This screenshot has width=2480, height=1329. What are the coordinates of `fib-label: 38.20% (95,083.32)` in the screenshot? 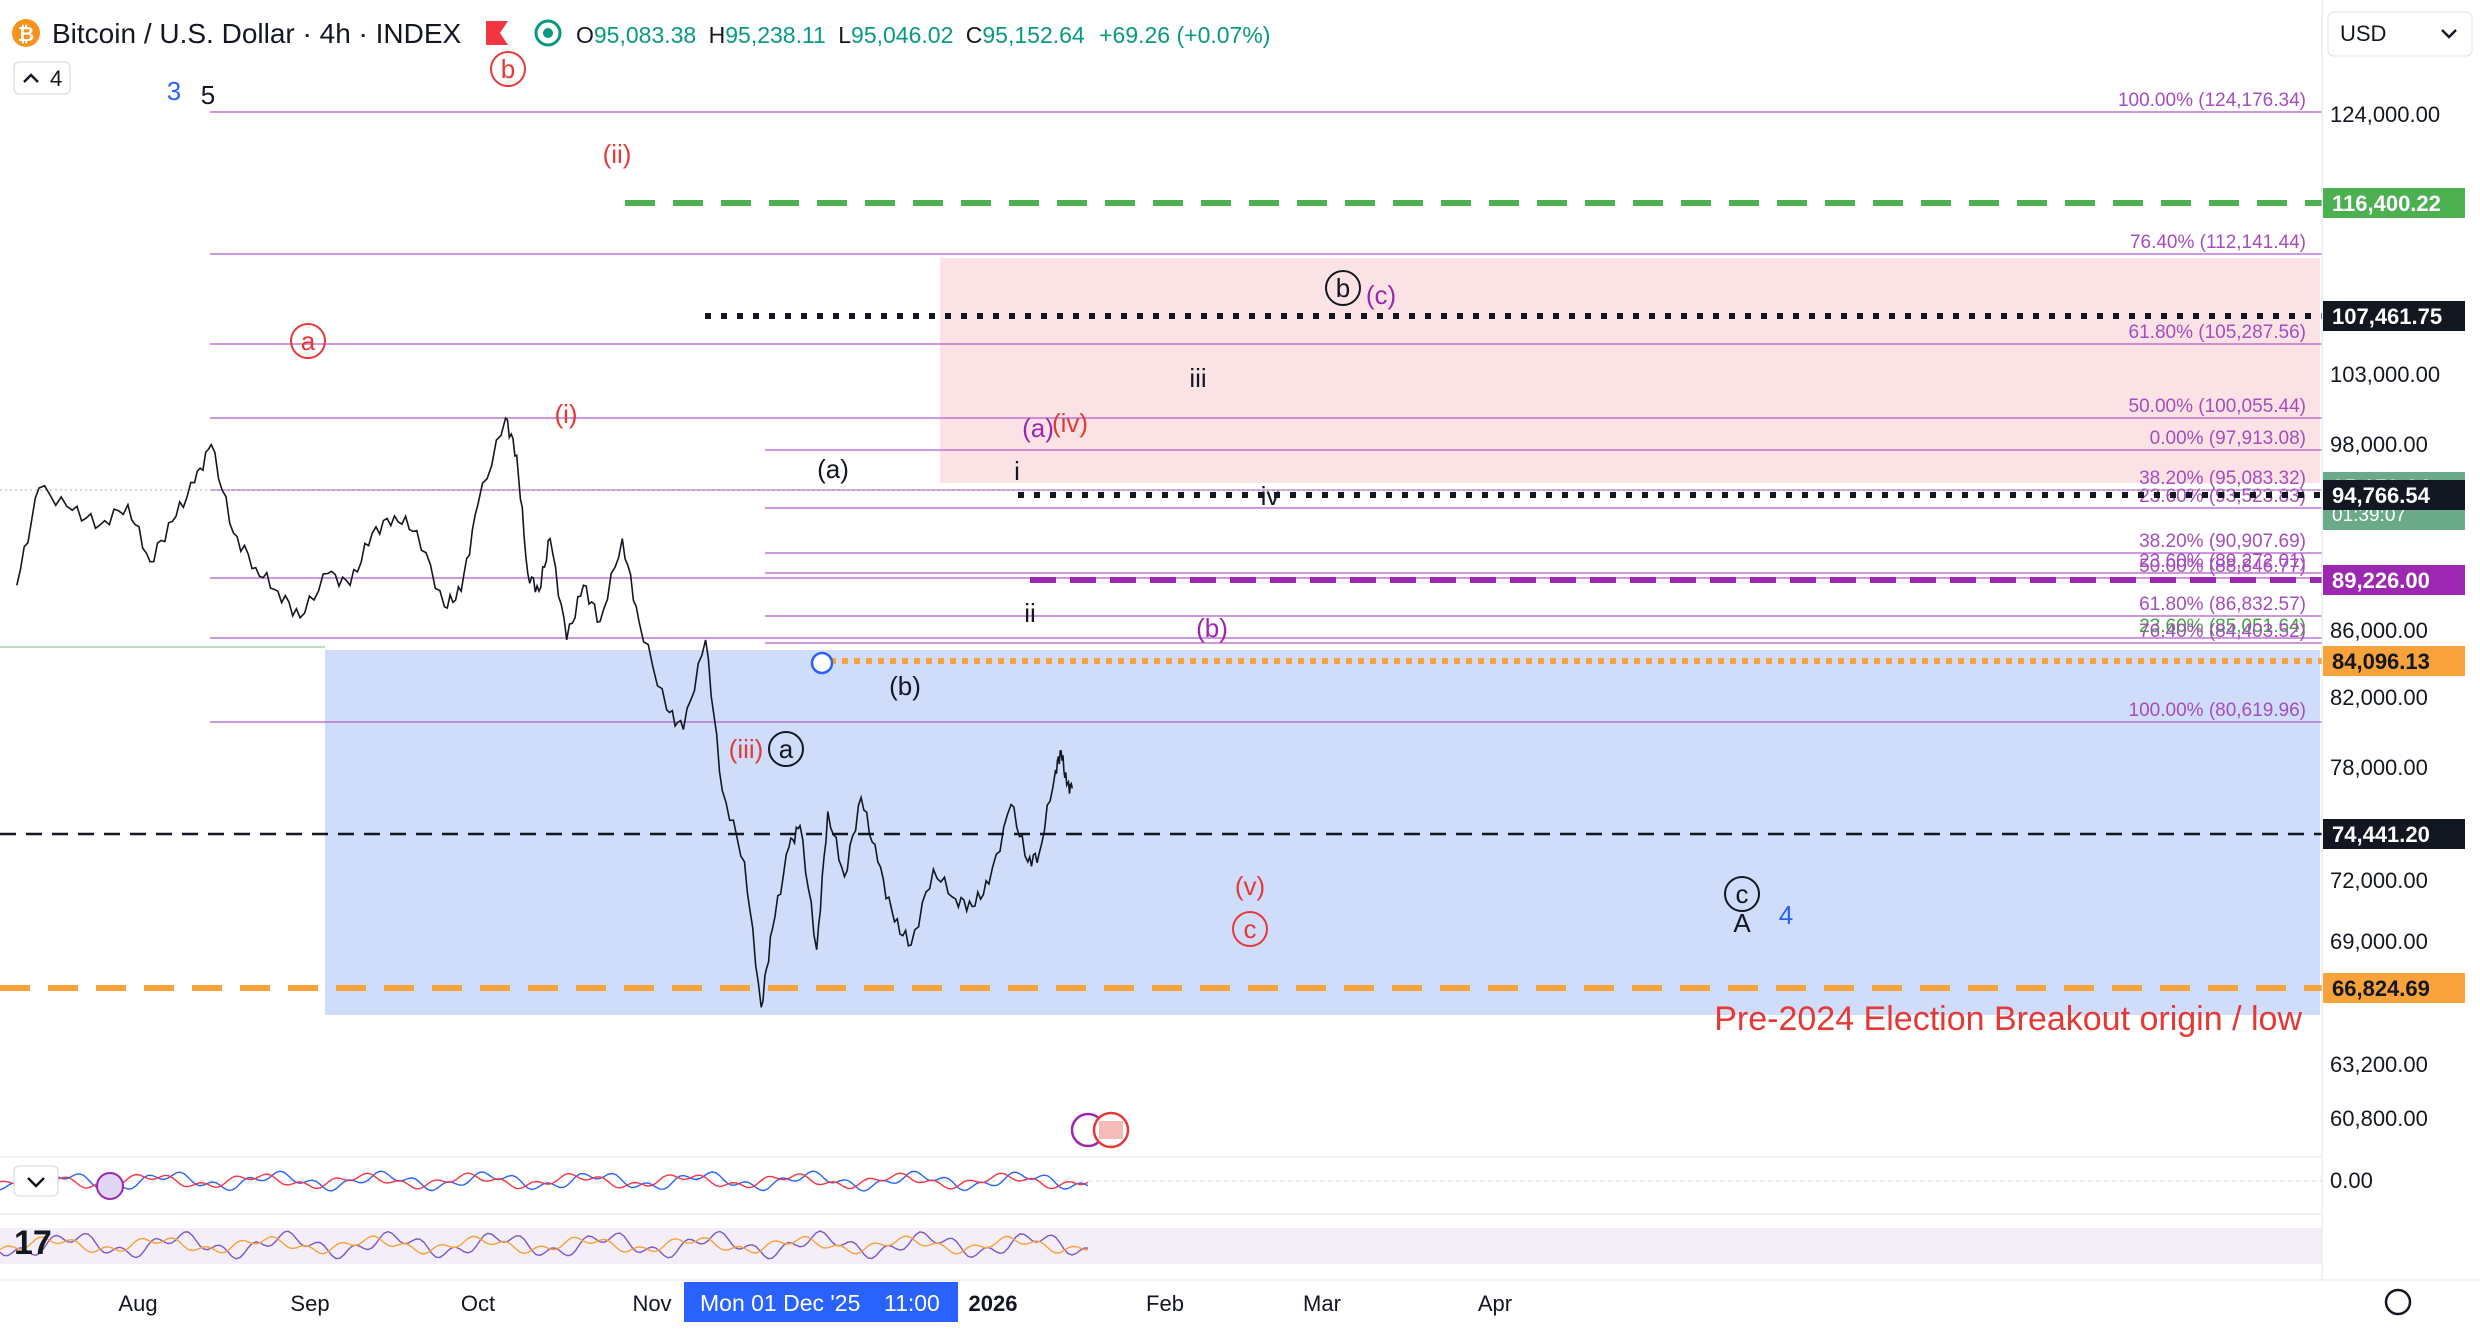 It's located at (2222, 478).